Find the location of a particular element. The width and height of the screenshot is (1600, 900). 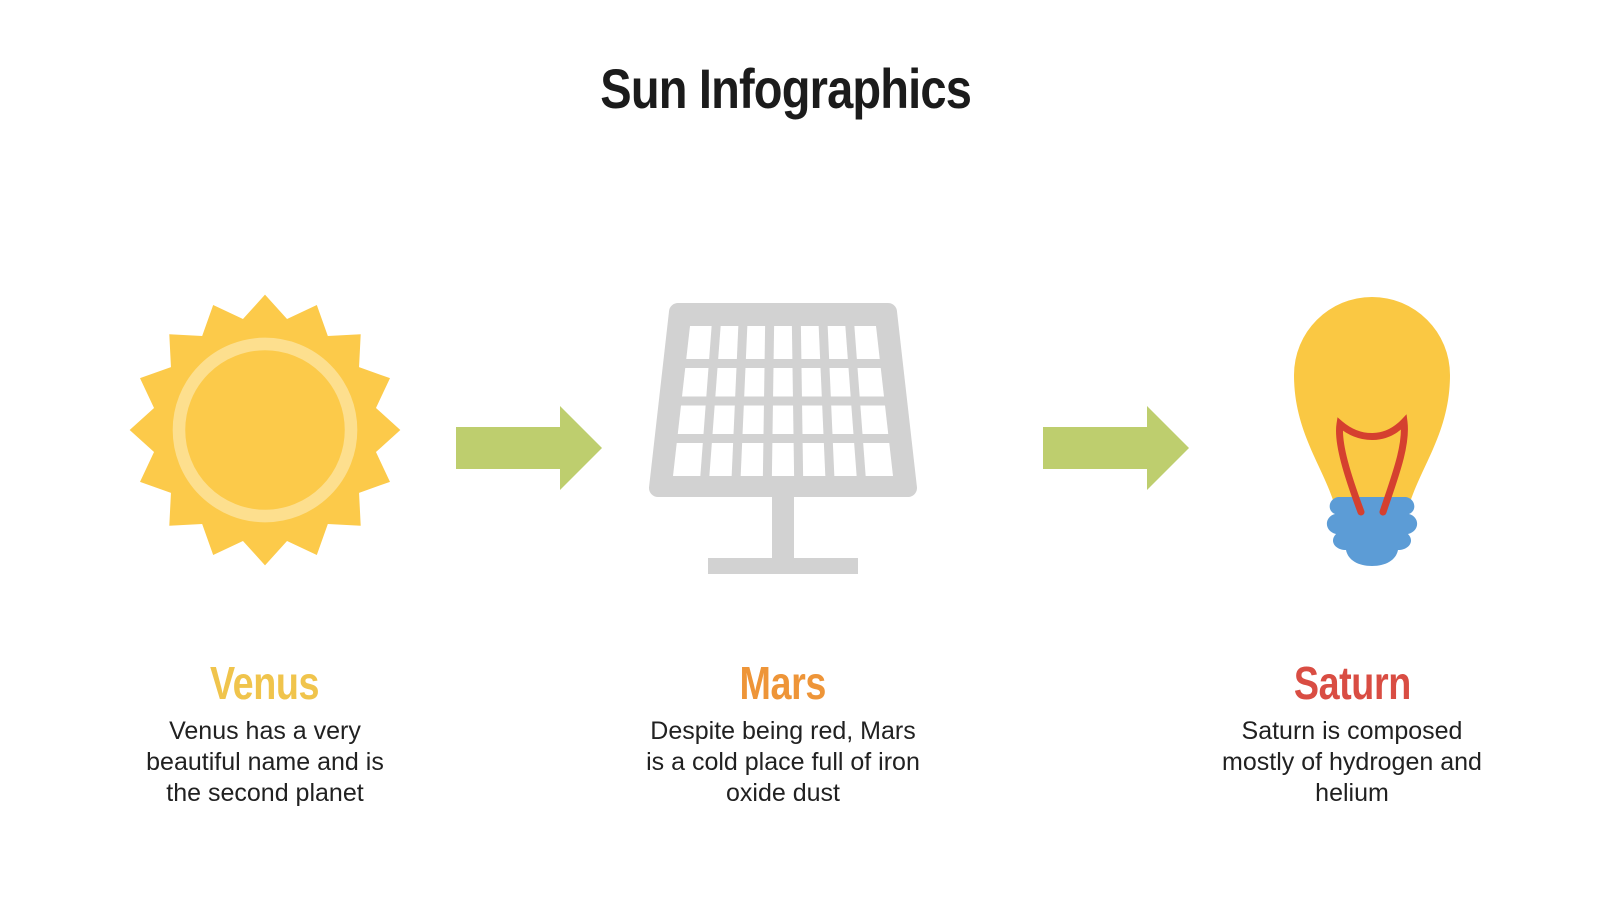

venus-icon-area is located at coordinates (265, 430).